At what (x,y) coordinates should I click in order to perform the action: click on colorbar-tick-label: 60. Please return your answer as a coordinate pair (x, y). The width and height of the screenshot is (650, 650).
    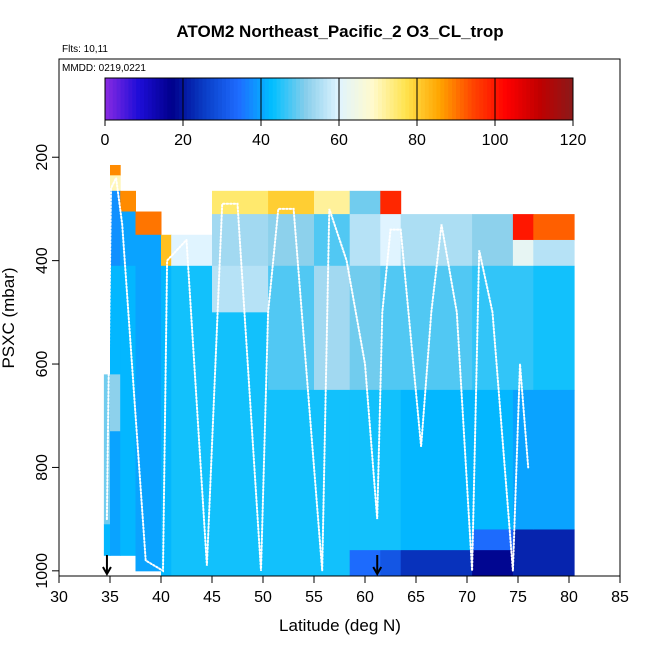
    Looking at the image, I should click on (339, 140).